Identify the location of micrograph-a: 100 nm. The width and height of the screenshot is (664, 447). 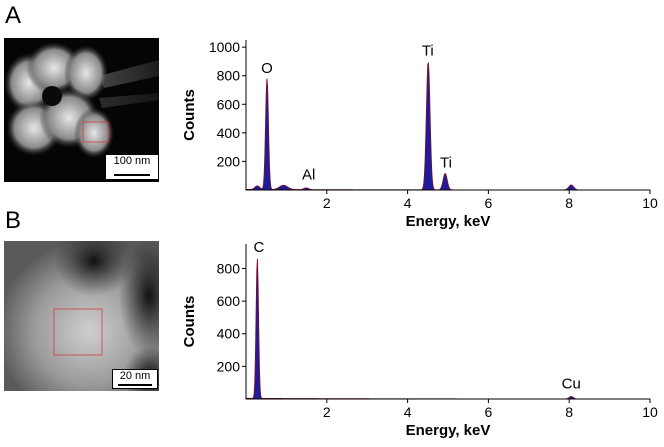
(81, 110).